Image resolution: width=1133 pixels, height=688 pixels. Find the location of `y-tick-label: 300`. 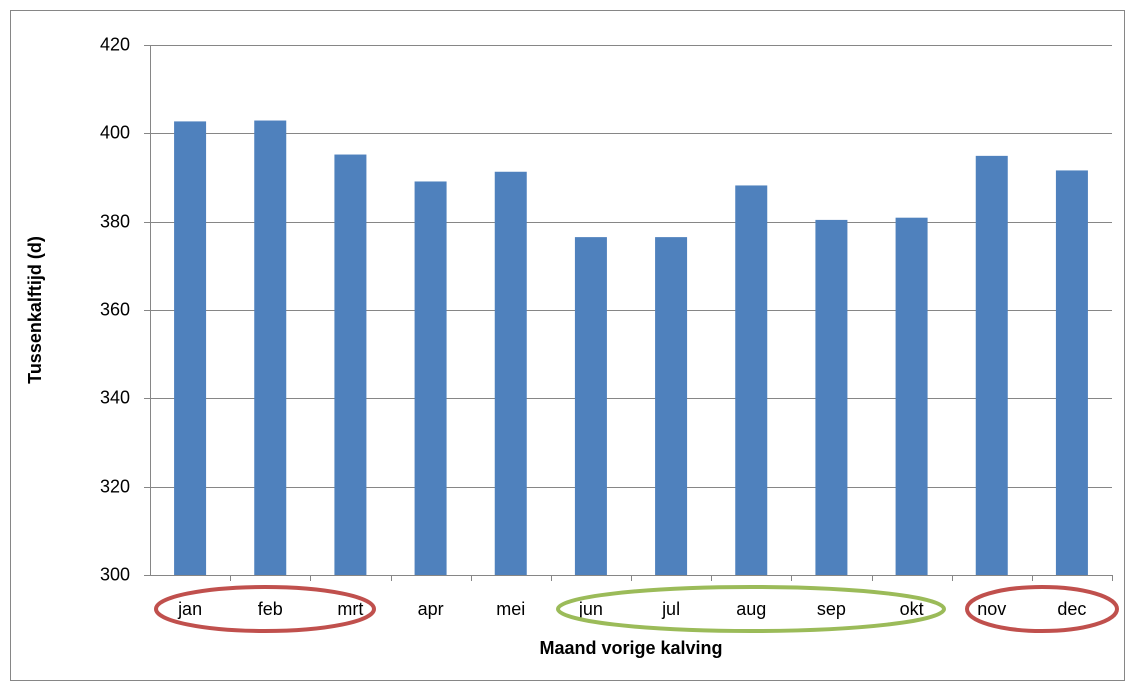

y-tick-label: 300 is located at coordinates (115, 574).